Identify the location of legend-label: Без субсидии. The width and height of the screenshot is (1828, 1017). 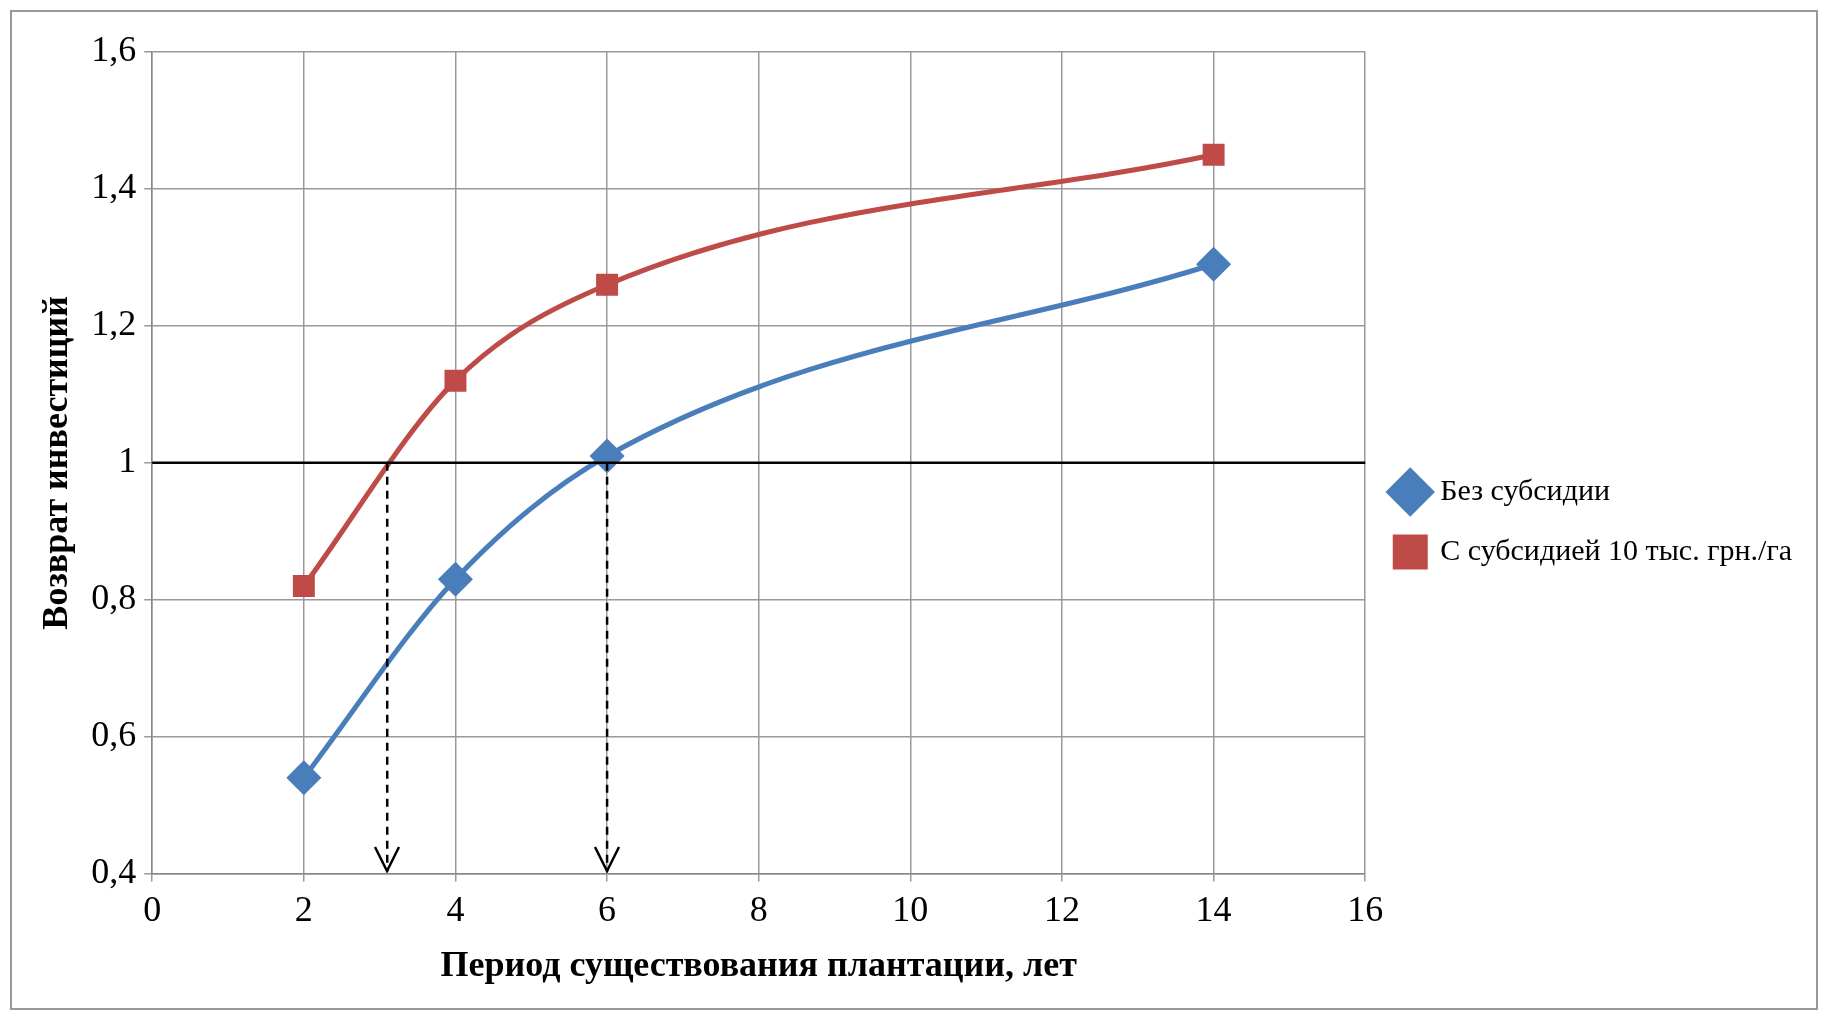
(1525, 489).